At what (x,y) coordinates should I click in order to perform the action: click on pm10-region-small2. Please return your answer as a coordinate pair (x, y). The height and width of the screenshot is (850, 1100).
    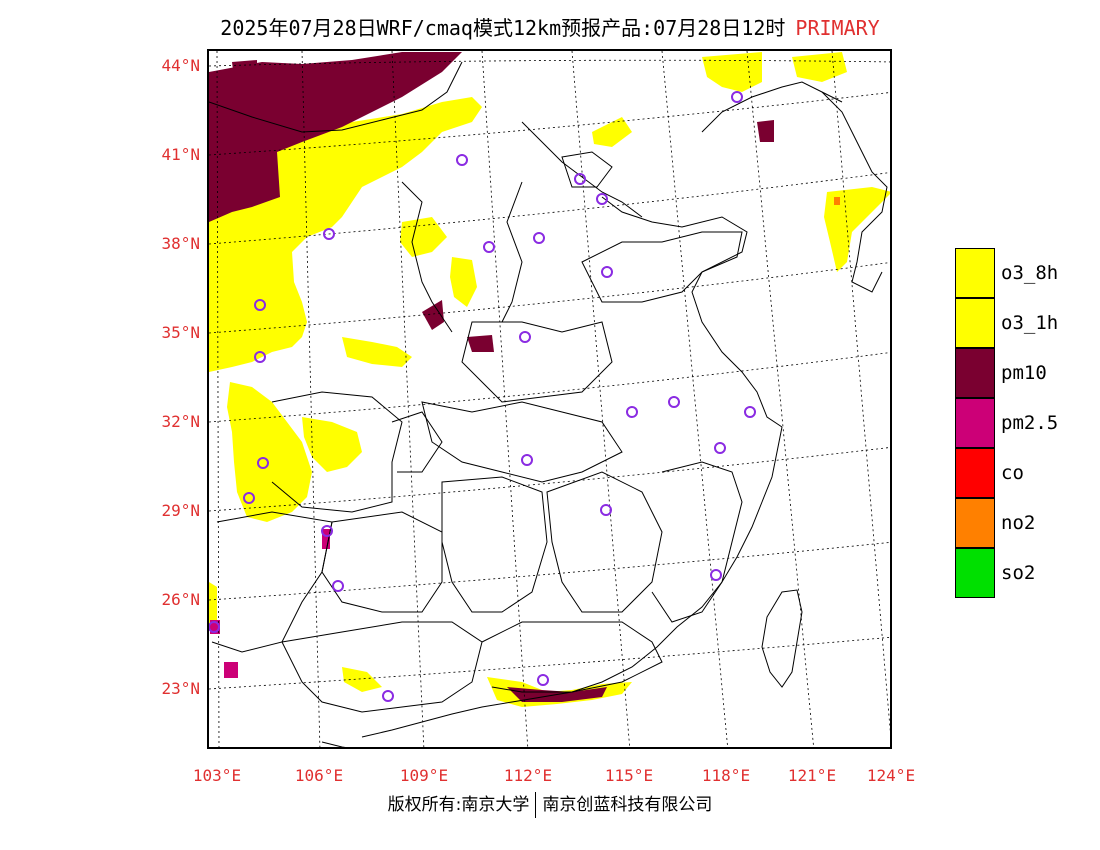
    Looking at the image, I should click on (765, 131).